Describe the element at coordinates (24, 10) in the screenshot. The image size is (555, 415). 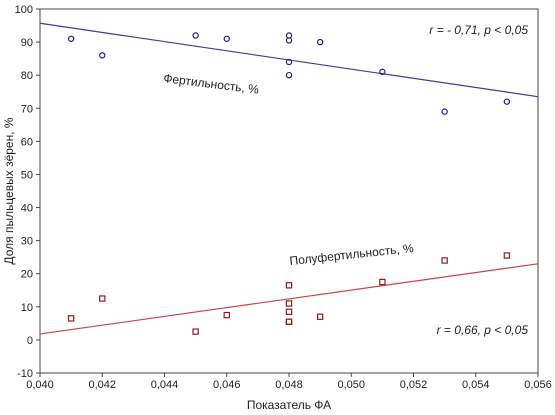
I see `y-tick-label: 100` at that location.